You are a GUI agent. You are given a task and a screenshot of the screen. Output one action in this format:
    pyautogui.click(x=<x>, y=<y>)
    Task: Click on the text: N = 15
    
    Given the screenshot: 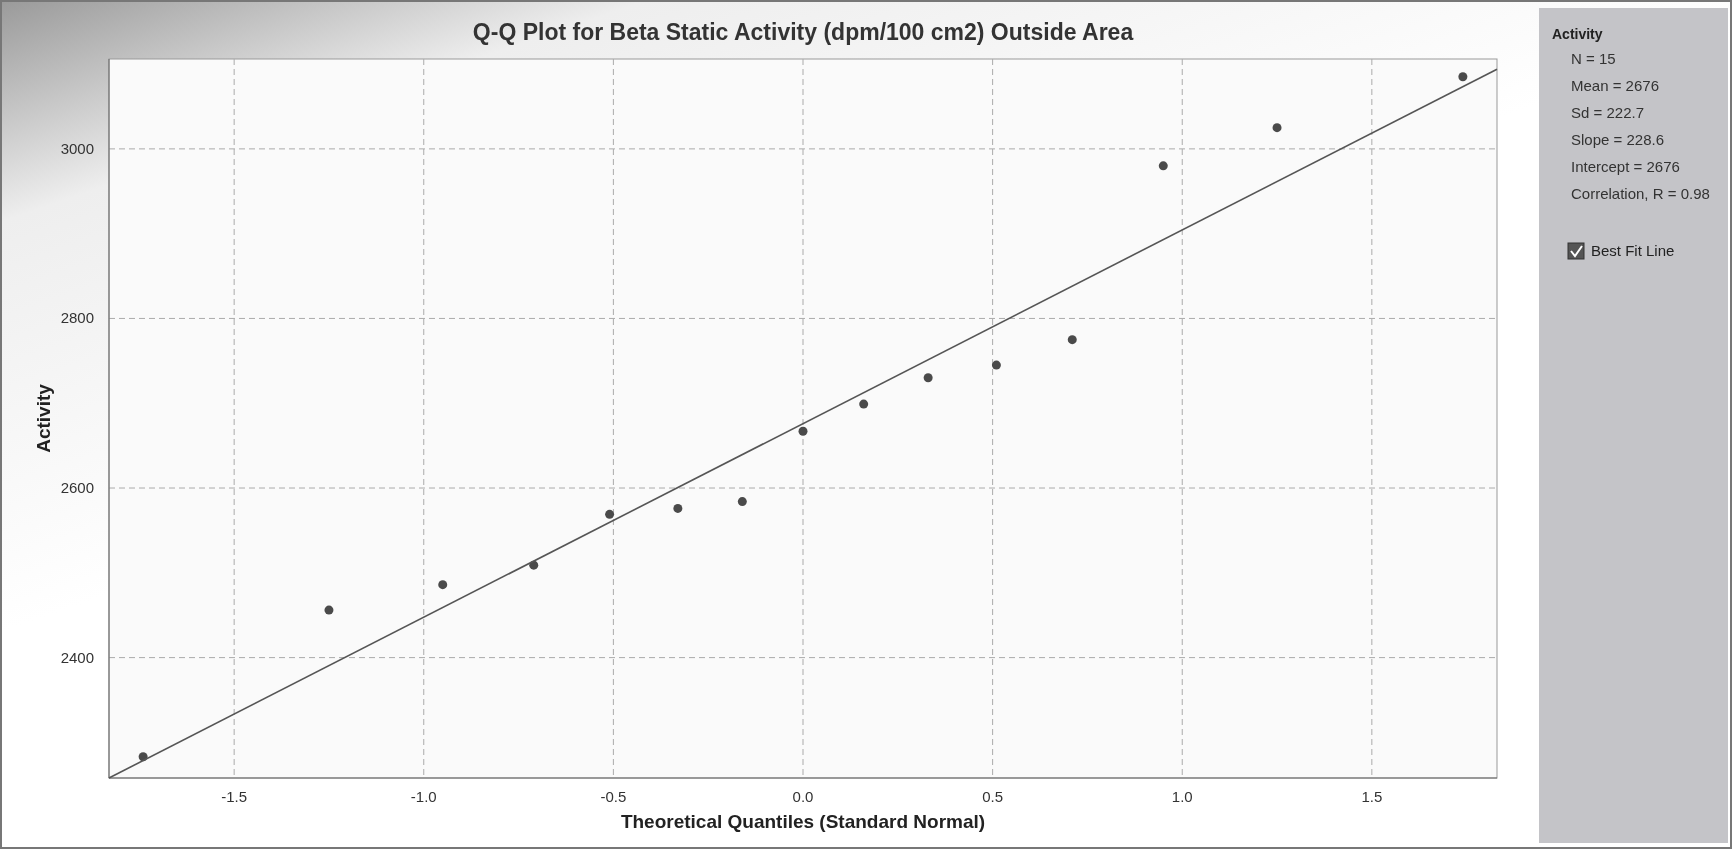 What is the action you would take?
    pyautogui.click(x=1593, y=58)
    